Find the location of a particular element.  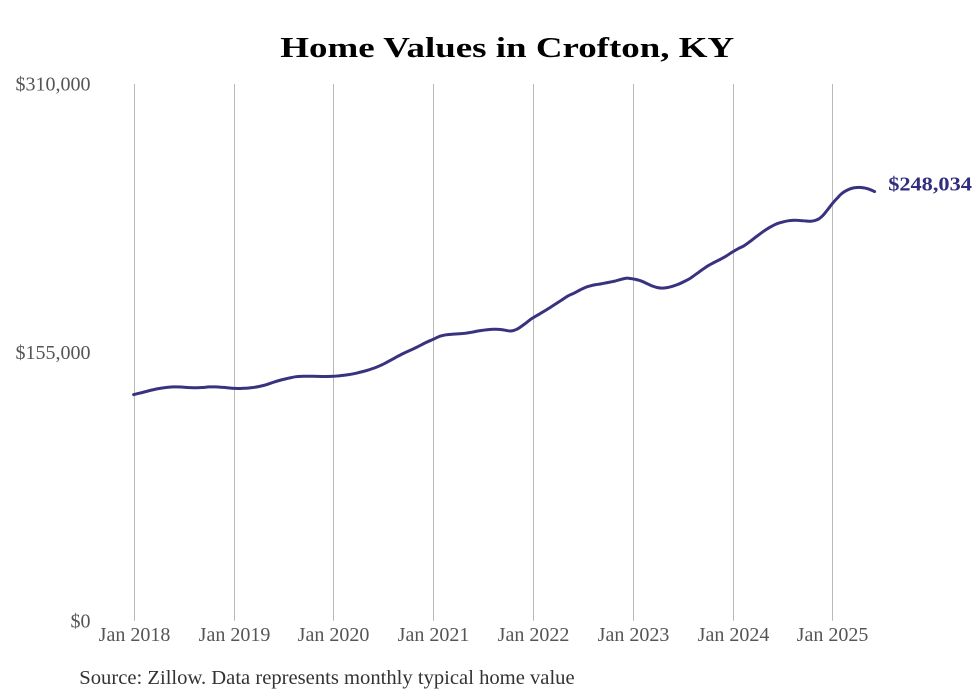

svg-text: $310,000 is located at coordinates (53, 85).